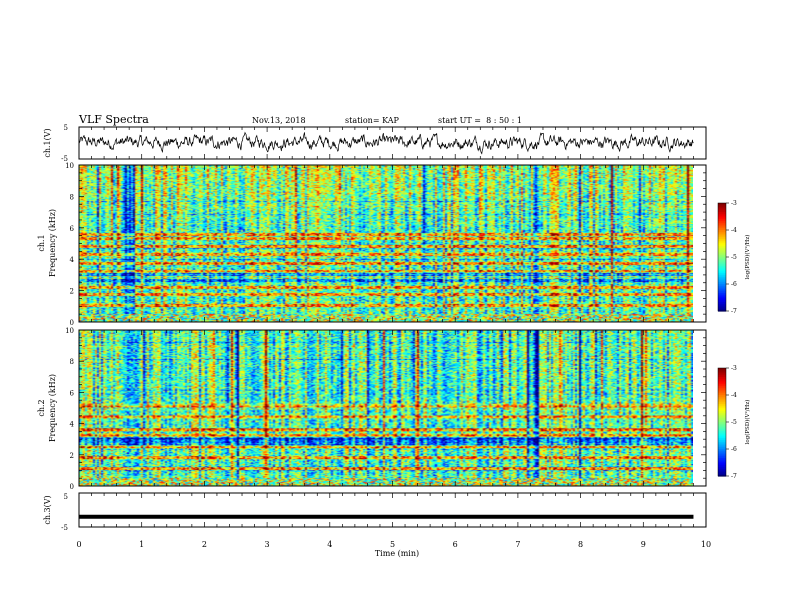  I want to click on ch3-waveform-plot, so click(392, 510).